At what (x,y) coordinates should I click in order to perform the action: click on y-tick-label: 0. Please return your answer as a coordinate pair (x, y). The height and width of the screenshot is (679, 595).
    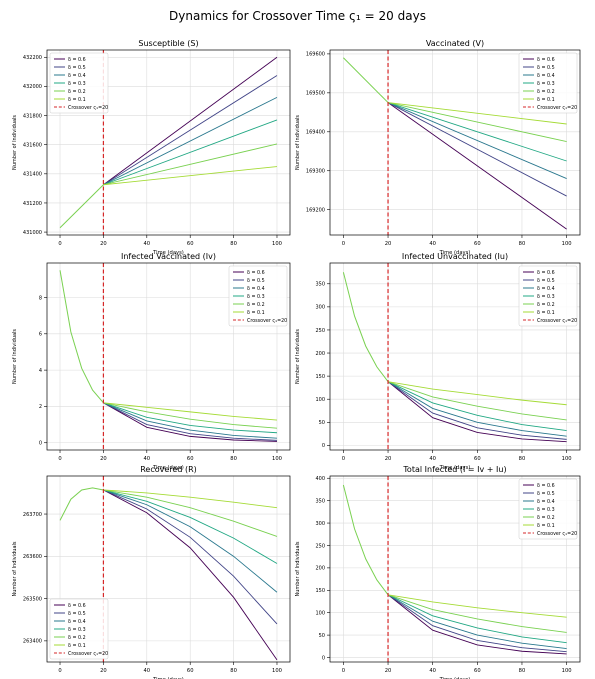
    Looking at the image, I should click on (40, 444).